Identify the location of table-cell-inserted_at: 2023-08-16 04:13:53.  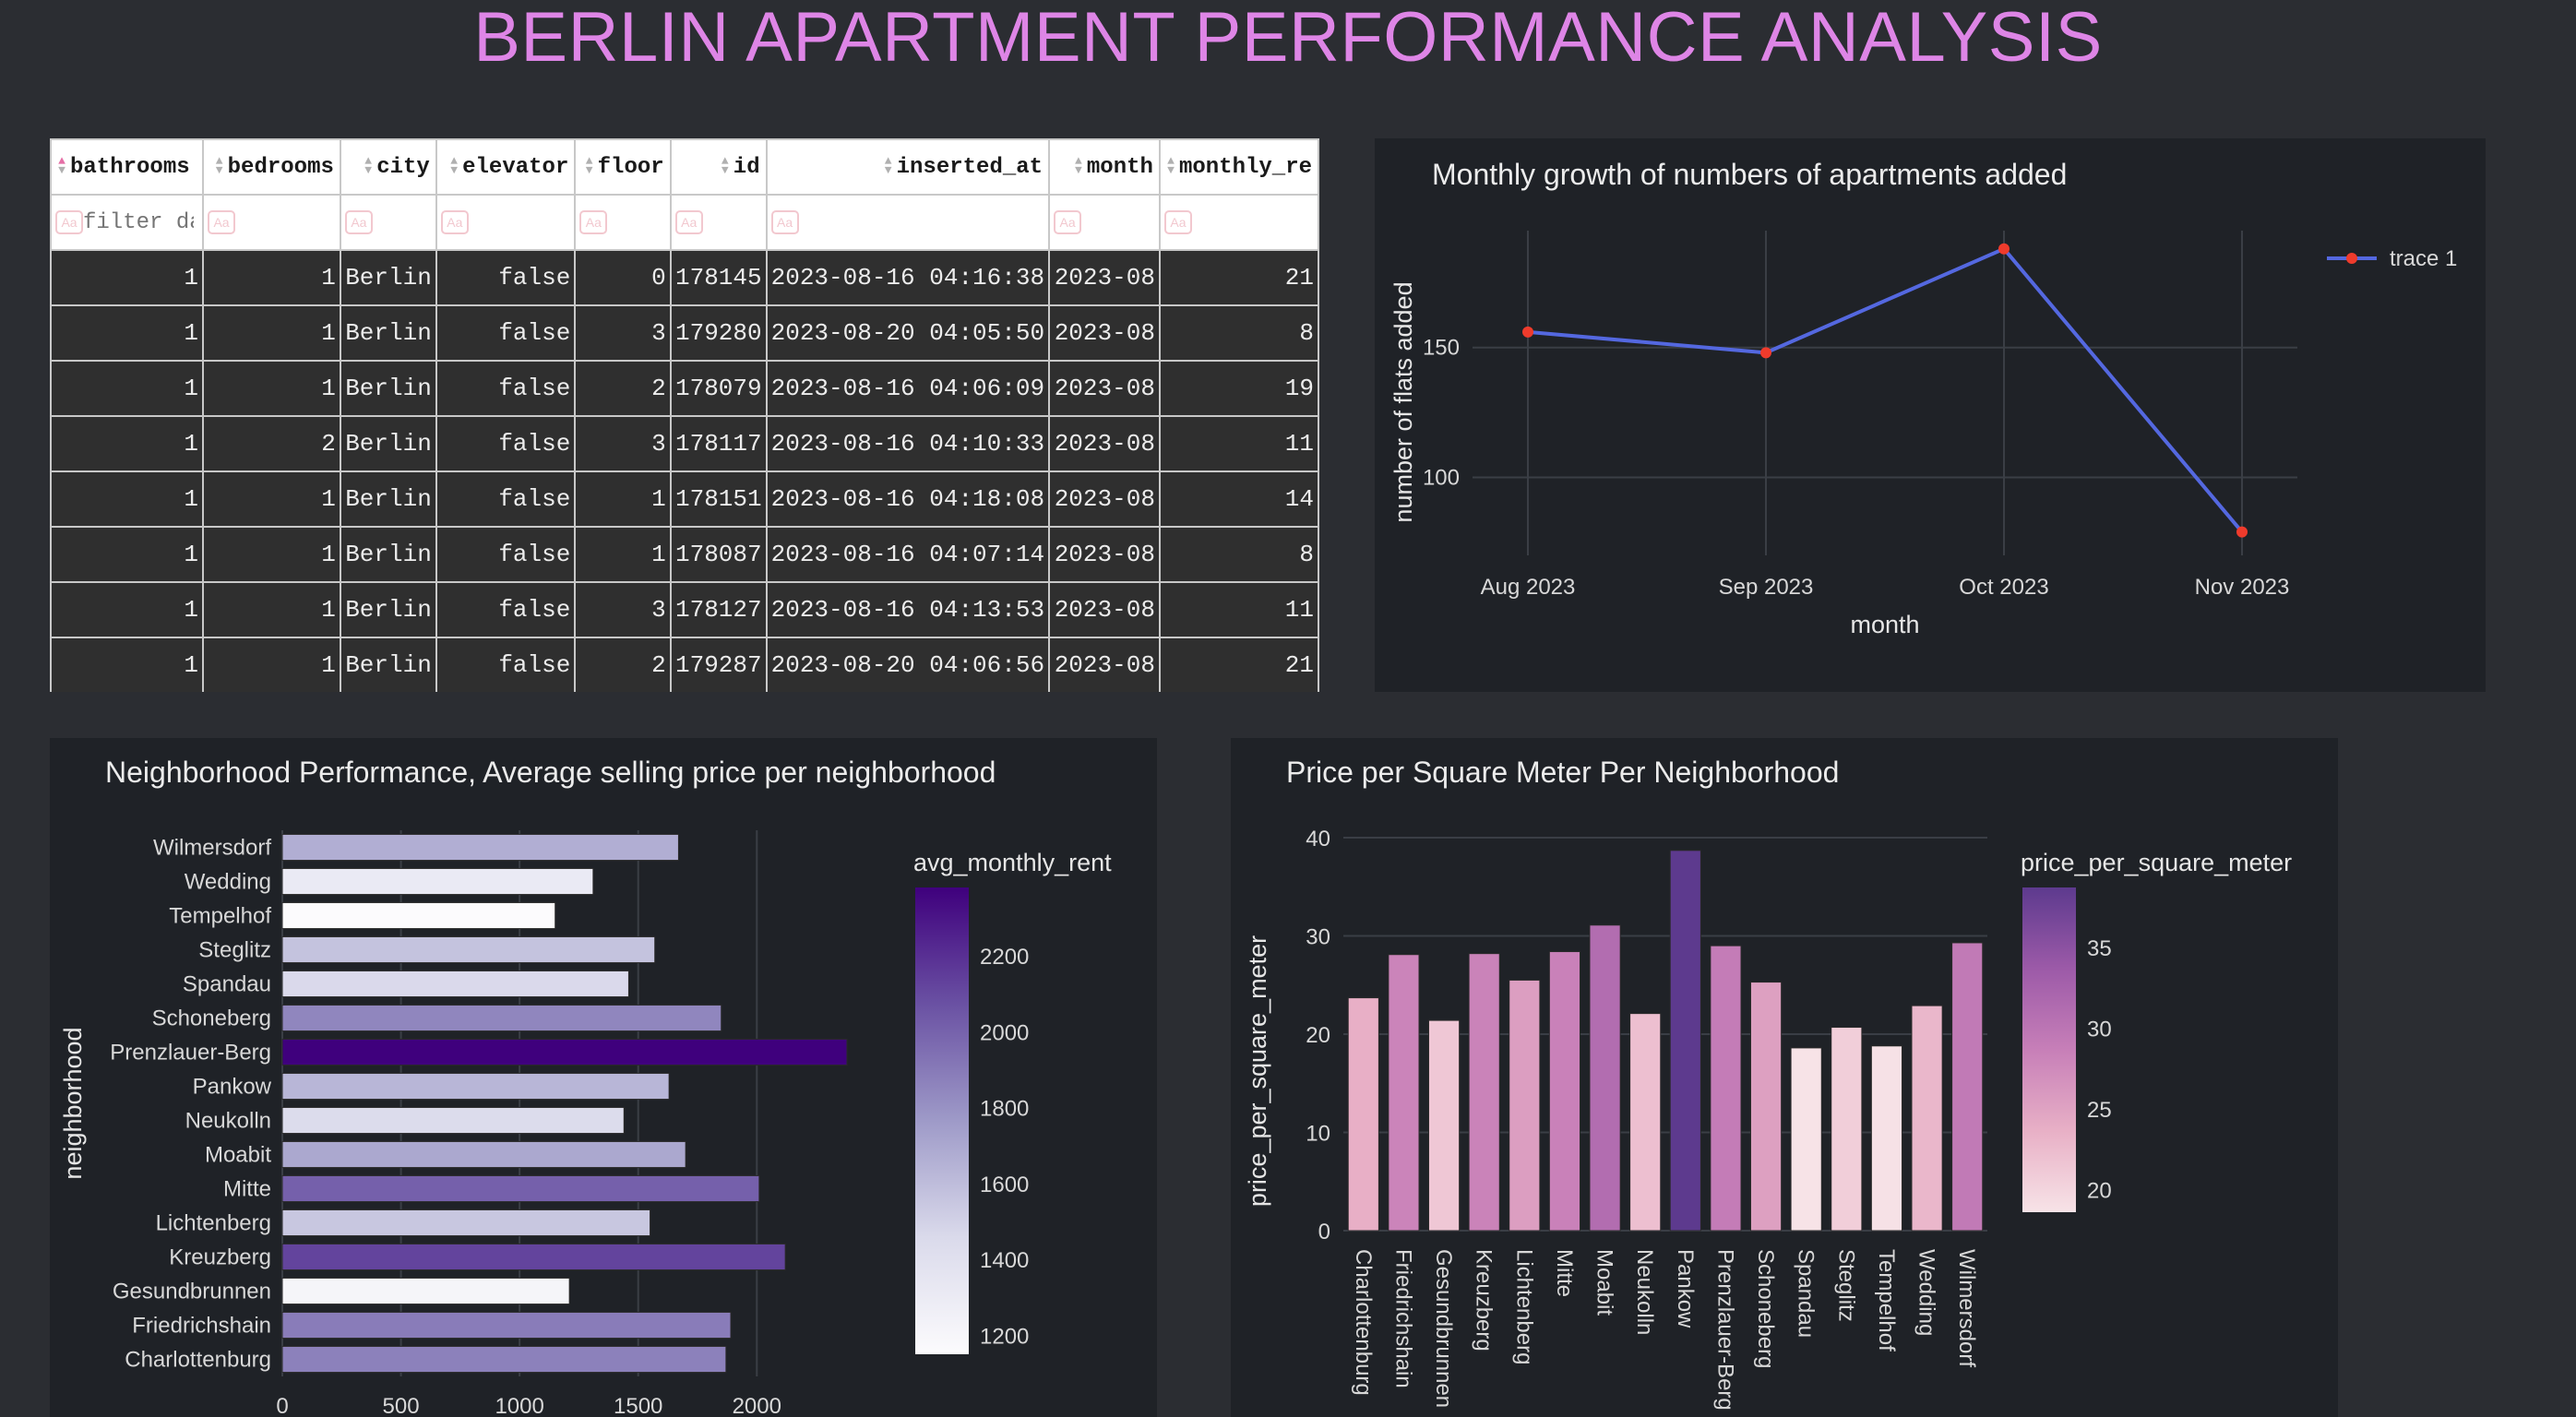
(908, 609).